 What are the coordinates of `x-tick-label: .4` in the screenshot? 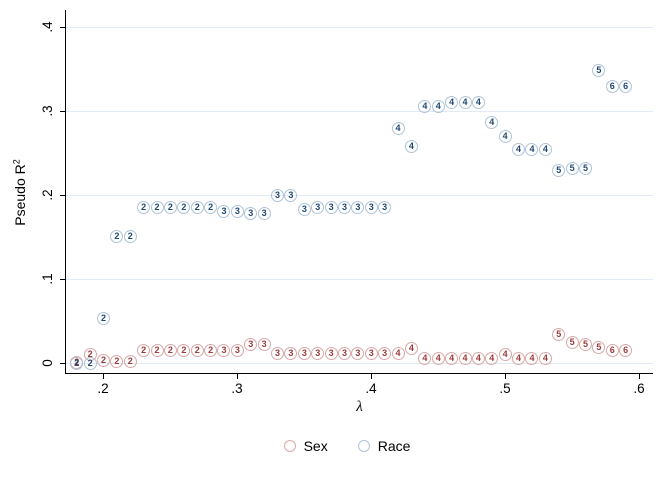 It's located at (371, 388).